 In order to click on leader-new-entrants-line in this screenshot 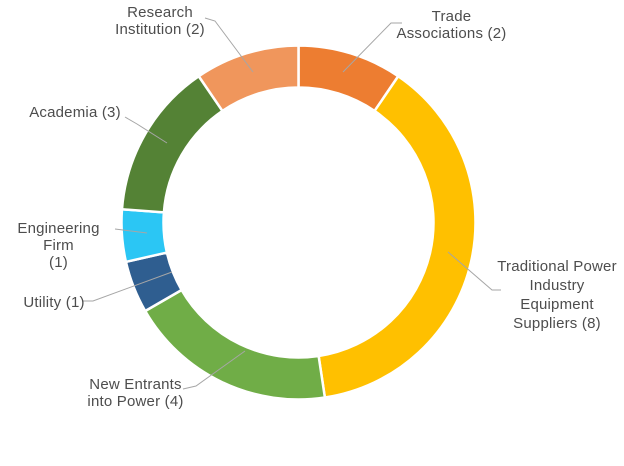, I will do `click(214, 370)`.